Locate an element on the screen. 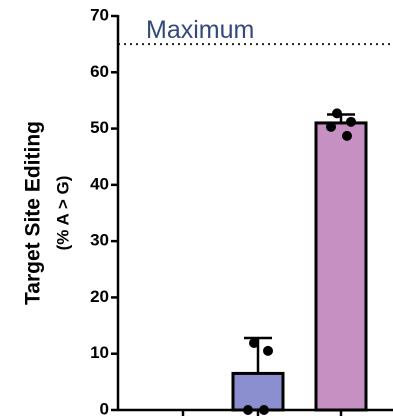 The height and width of the screenshot is (416, 393). y-tick-label: 20 is located at coordinates (99, 296).